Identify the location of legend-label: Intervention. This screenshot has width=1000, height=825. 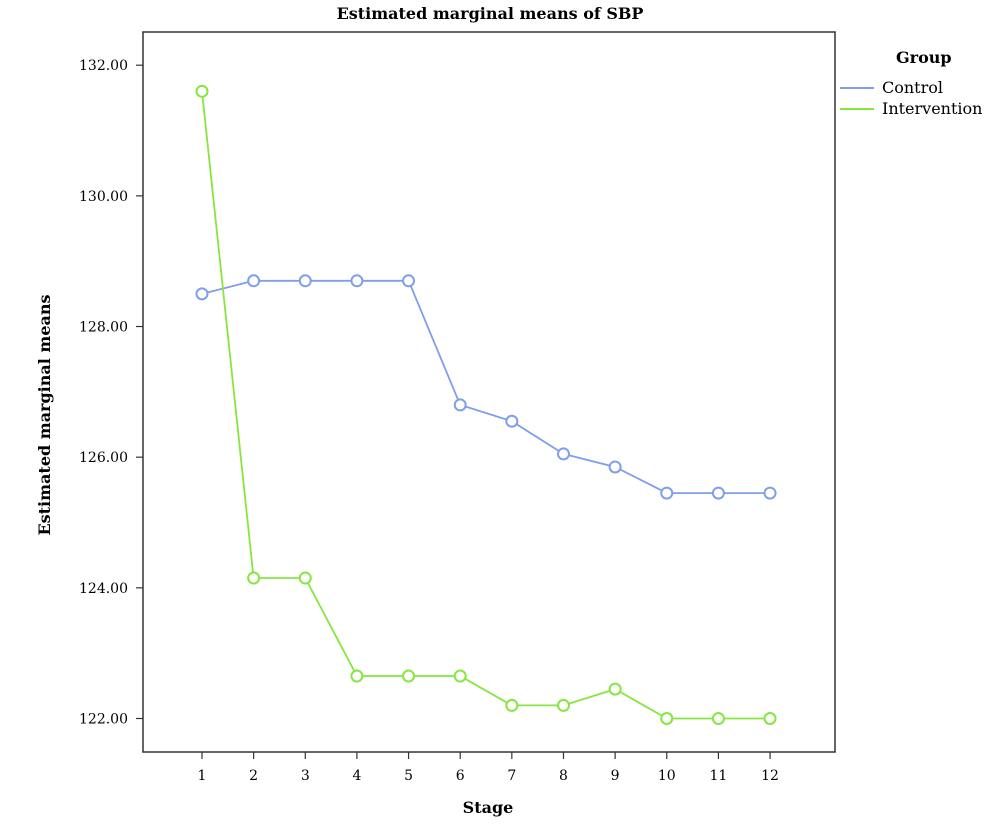
(932, 108).